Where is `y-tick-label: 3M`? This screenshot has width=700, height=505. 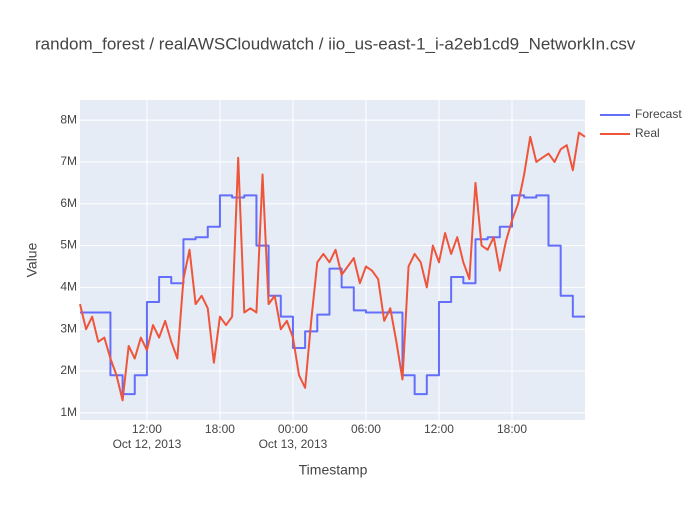 y-tick-label: 3M is located at coordinates (68, 328).